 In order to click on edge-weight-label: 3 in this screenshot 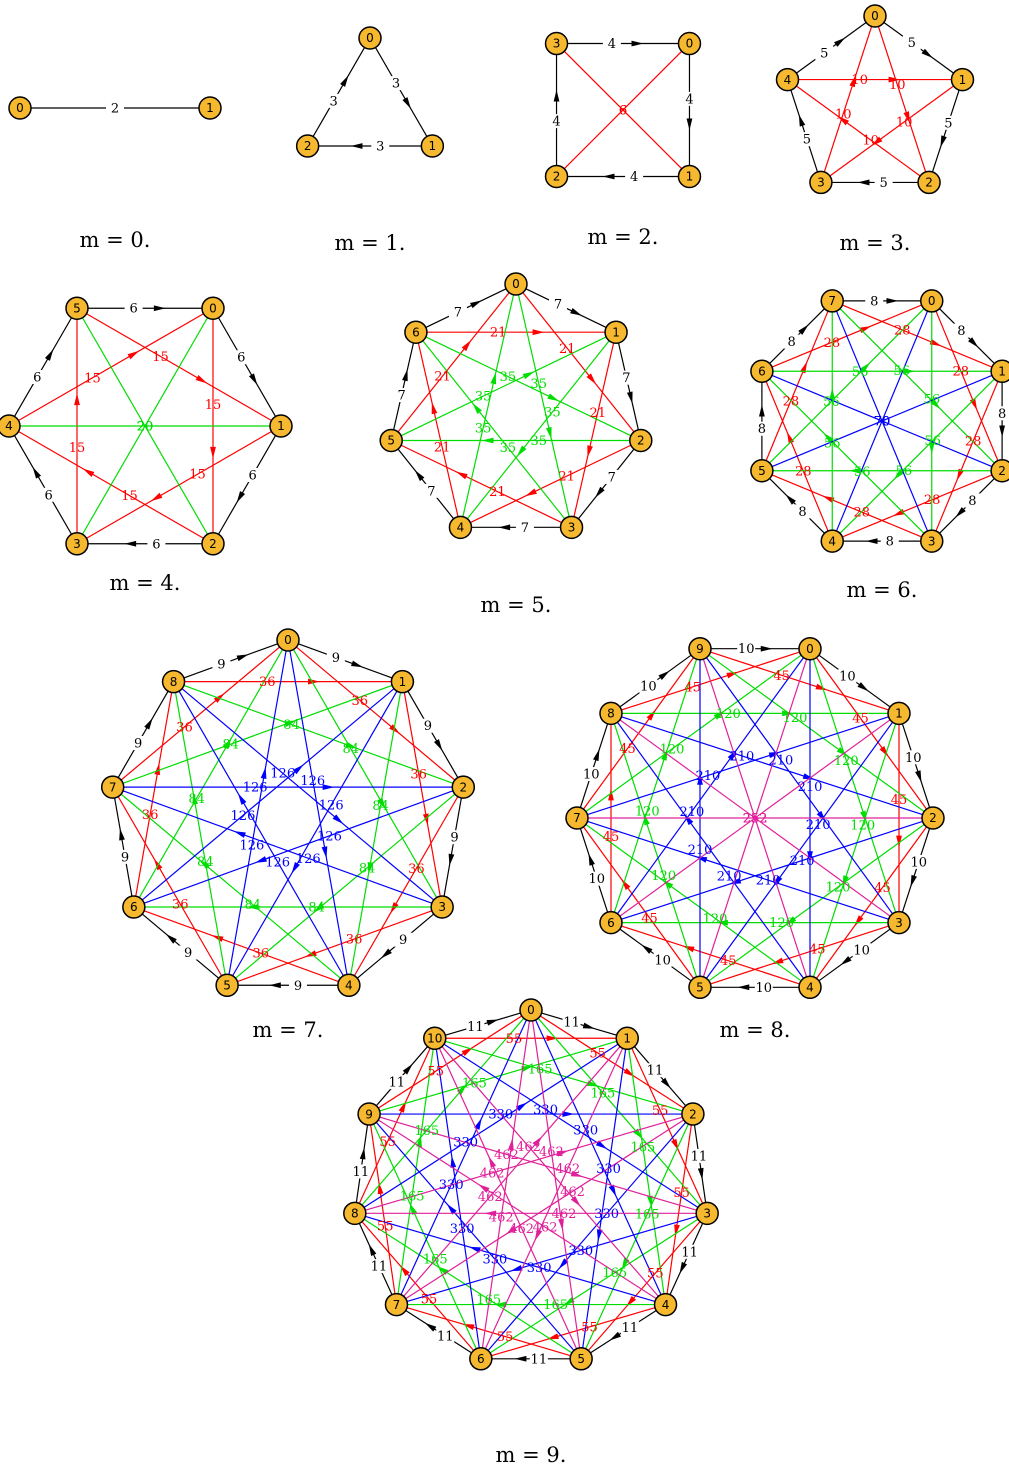, I will do `click(380, 147)`.